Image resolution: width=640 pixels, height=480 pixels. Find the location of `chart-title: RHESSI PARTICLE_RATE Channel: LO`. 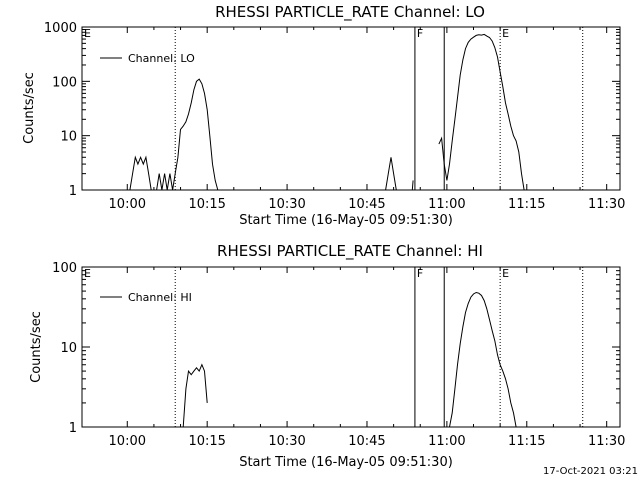

chart-title: RHESSI PARTICLE_RATE Channel: LO is located at coordinates (350, 12).